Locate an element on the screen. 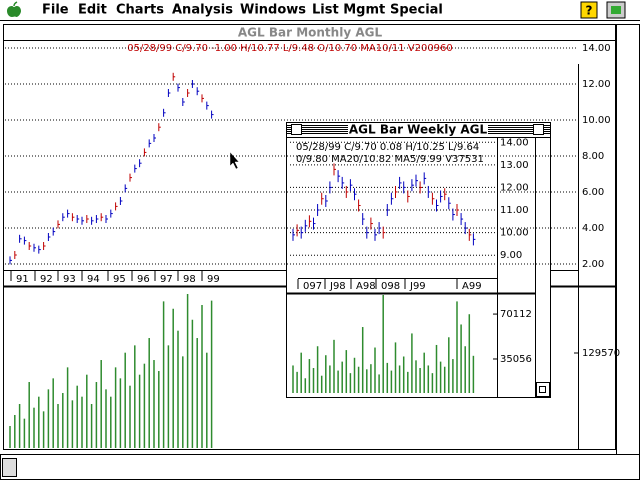 This screenshot has height=480, width=640. x-tick-label: 098 is located at coordinates (390, 286).